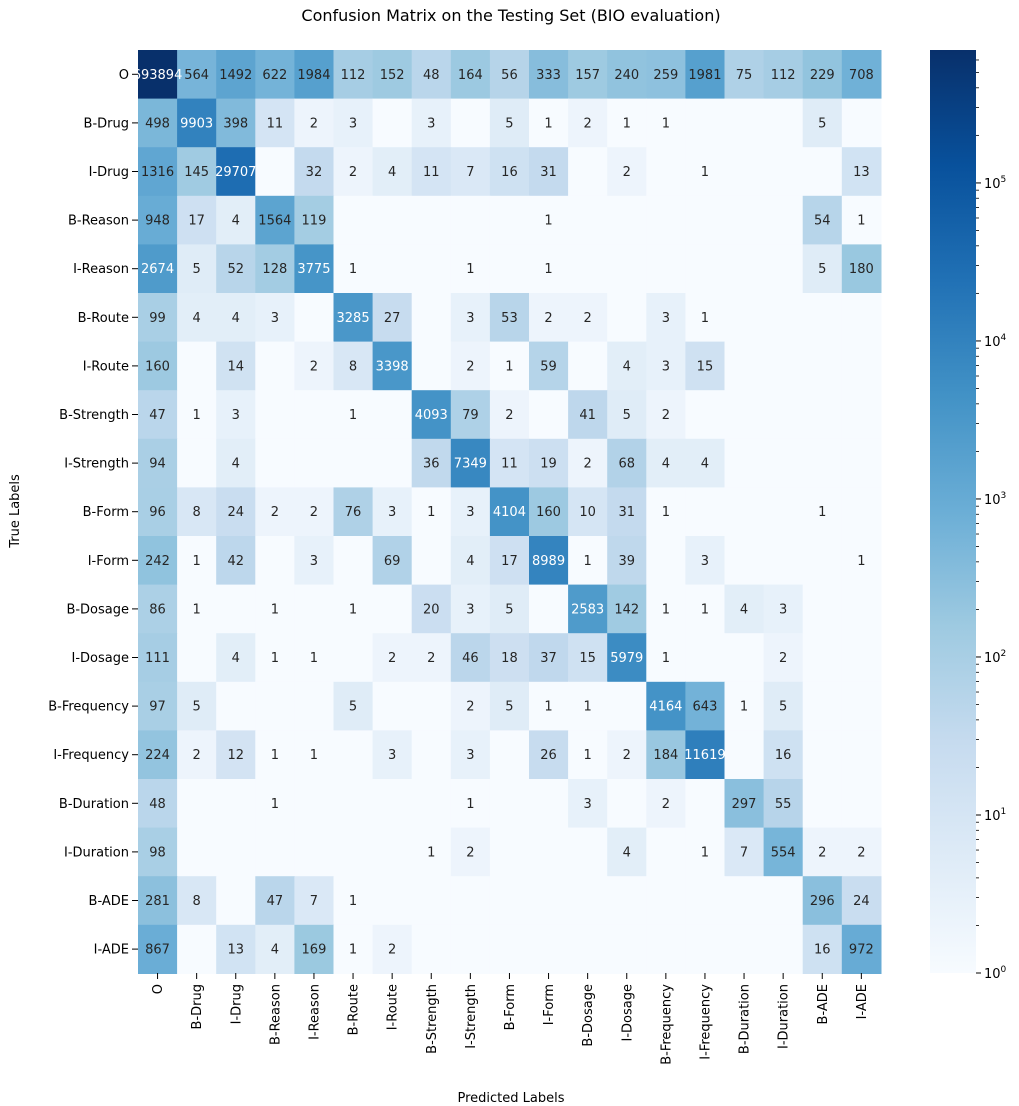 The height and width of the screenshot is (1106, 1019). I want to click on cell-value: 4, so click(392, 172).